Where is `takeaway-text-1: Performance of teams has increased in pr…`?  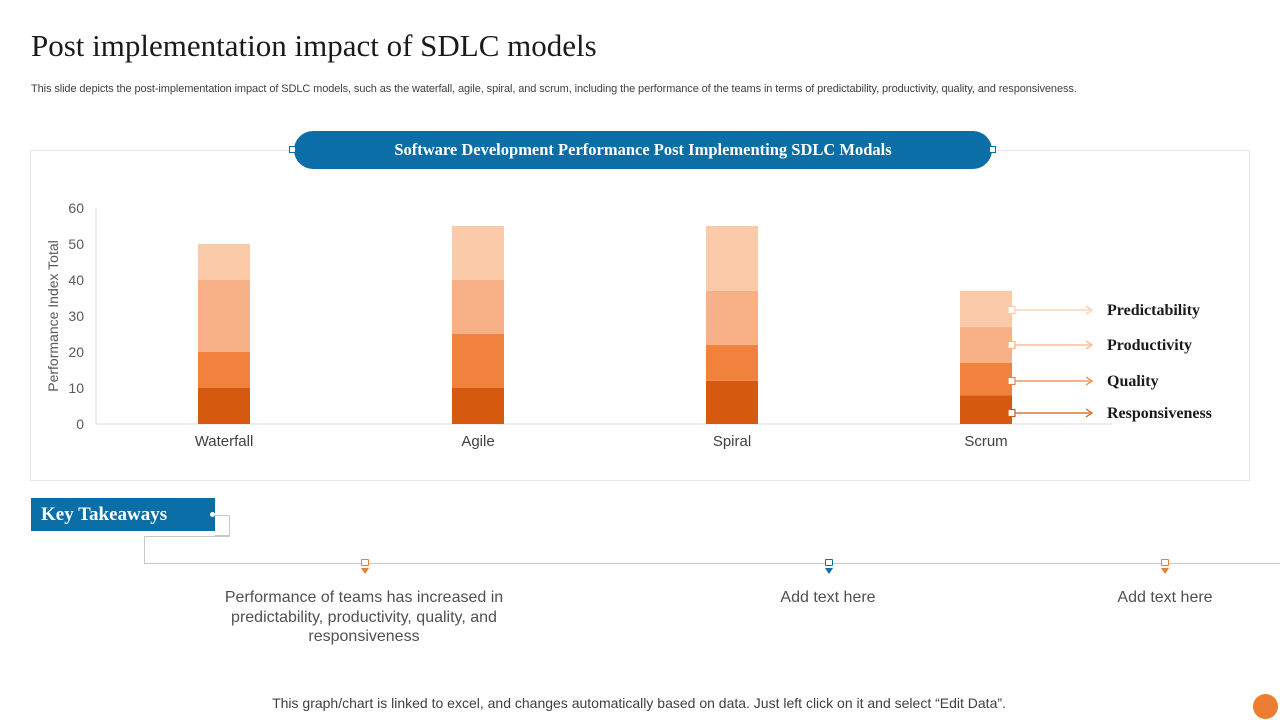
takeaway-text-1: Performance of teams has increased in pr… is located at coordinates (364, 617).